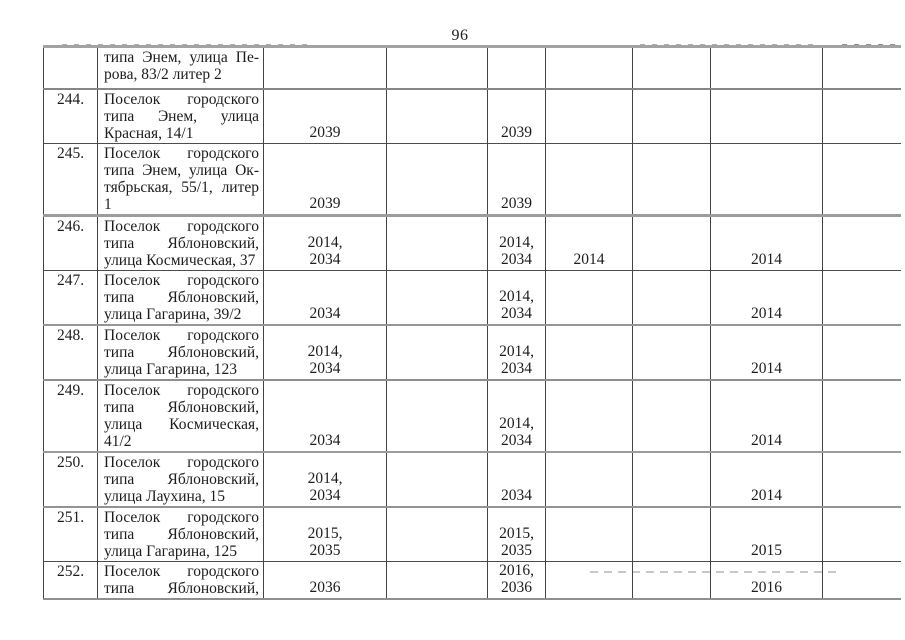 This screenshot has height=640, width=905. What do you see at coordinates (173, 314) in the screenshot?
I see `address-line: улица Гагарина, 39/2` at bounding box center [173, 314].